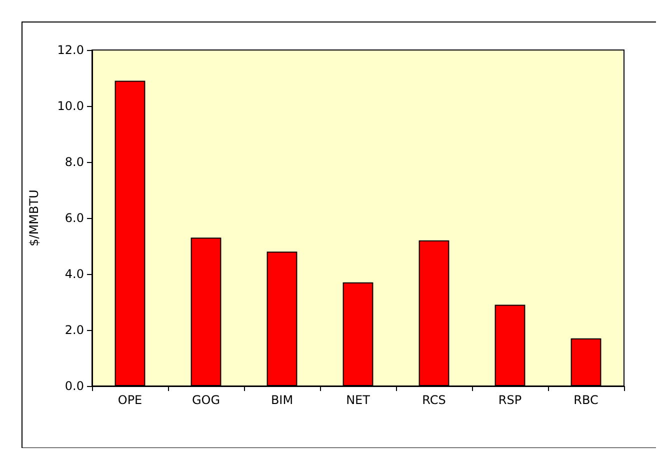 This screenshot has height=456, width=664. I want to click on y-tick-label: 10.0, so click(70, 106).